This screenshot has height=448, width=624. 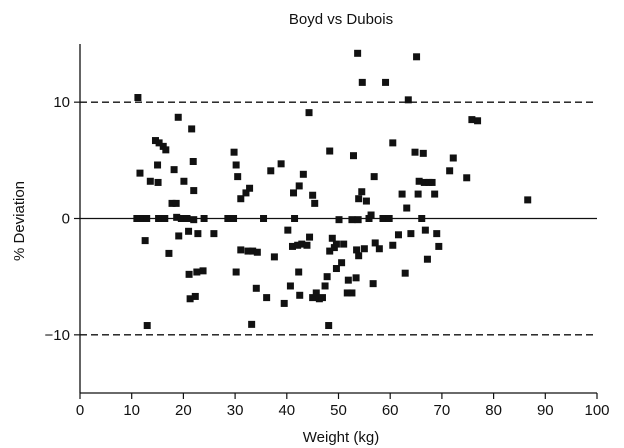 What do you see at coordinates (442, 410) in the screenshot?
I see `x-tick-label: 70` at bounding box center [442, 410].